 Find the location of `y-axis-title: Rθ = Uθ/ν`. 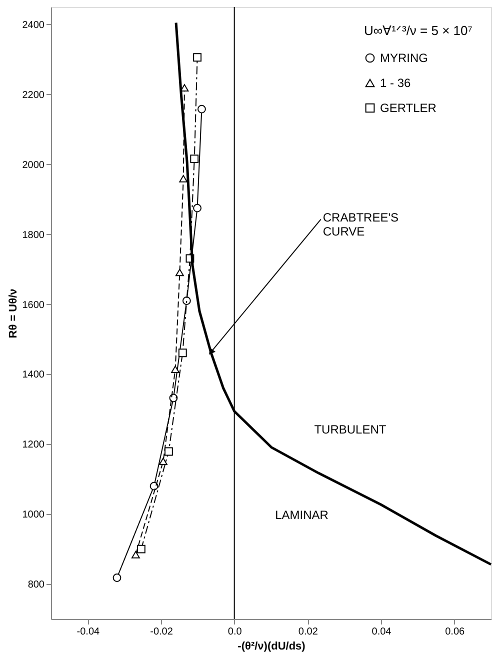

y-axis-title: Rθ = Uθ/ν is located at coordinates (13, 313).